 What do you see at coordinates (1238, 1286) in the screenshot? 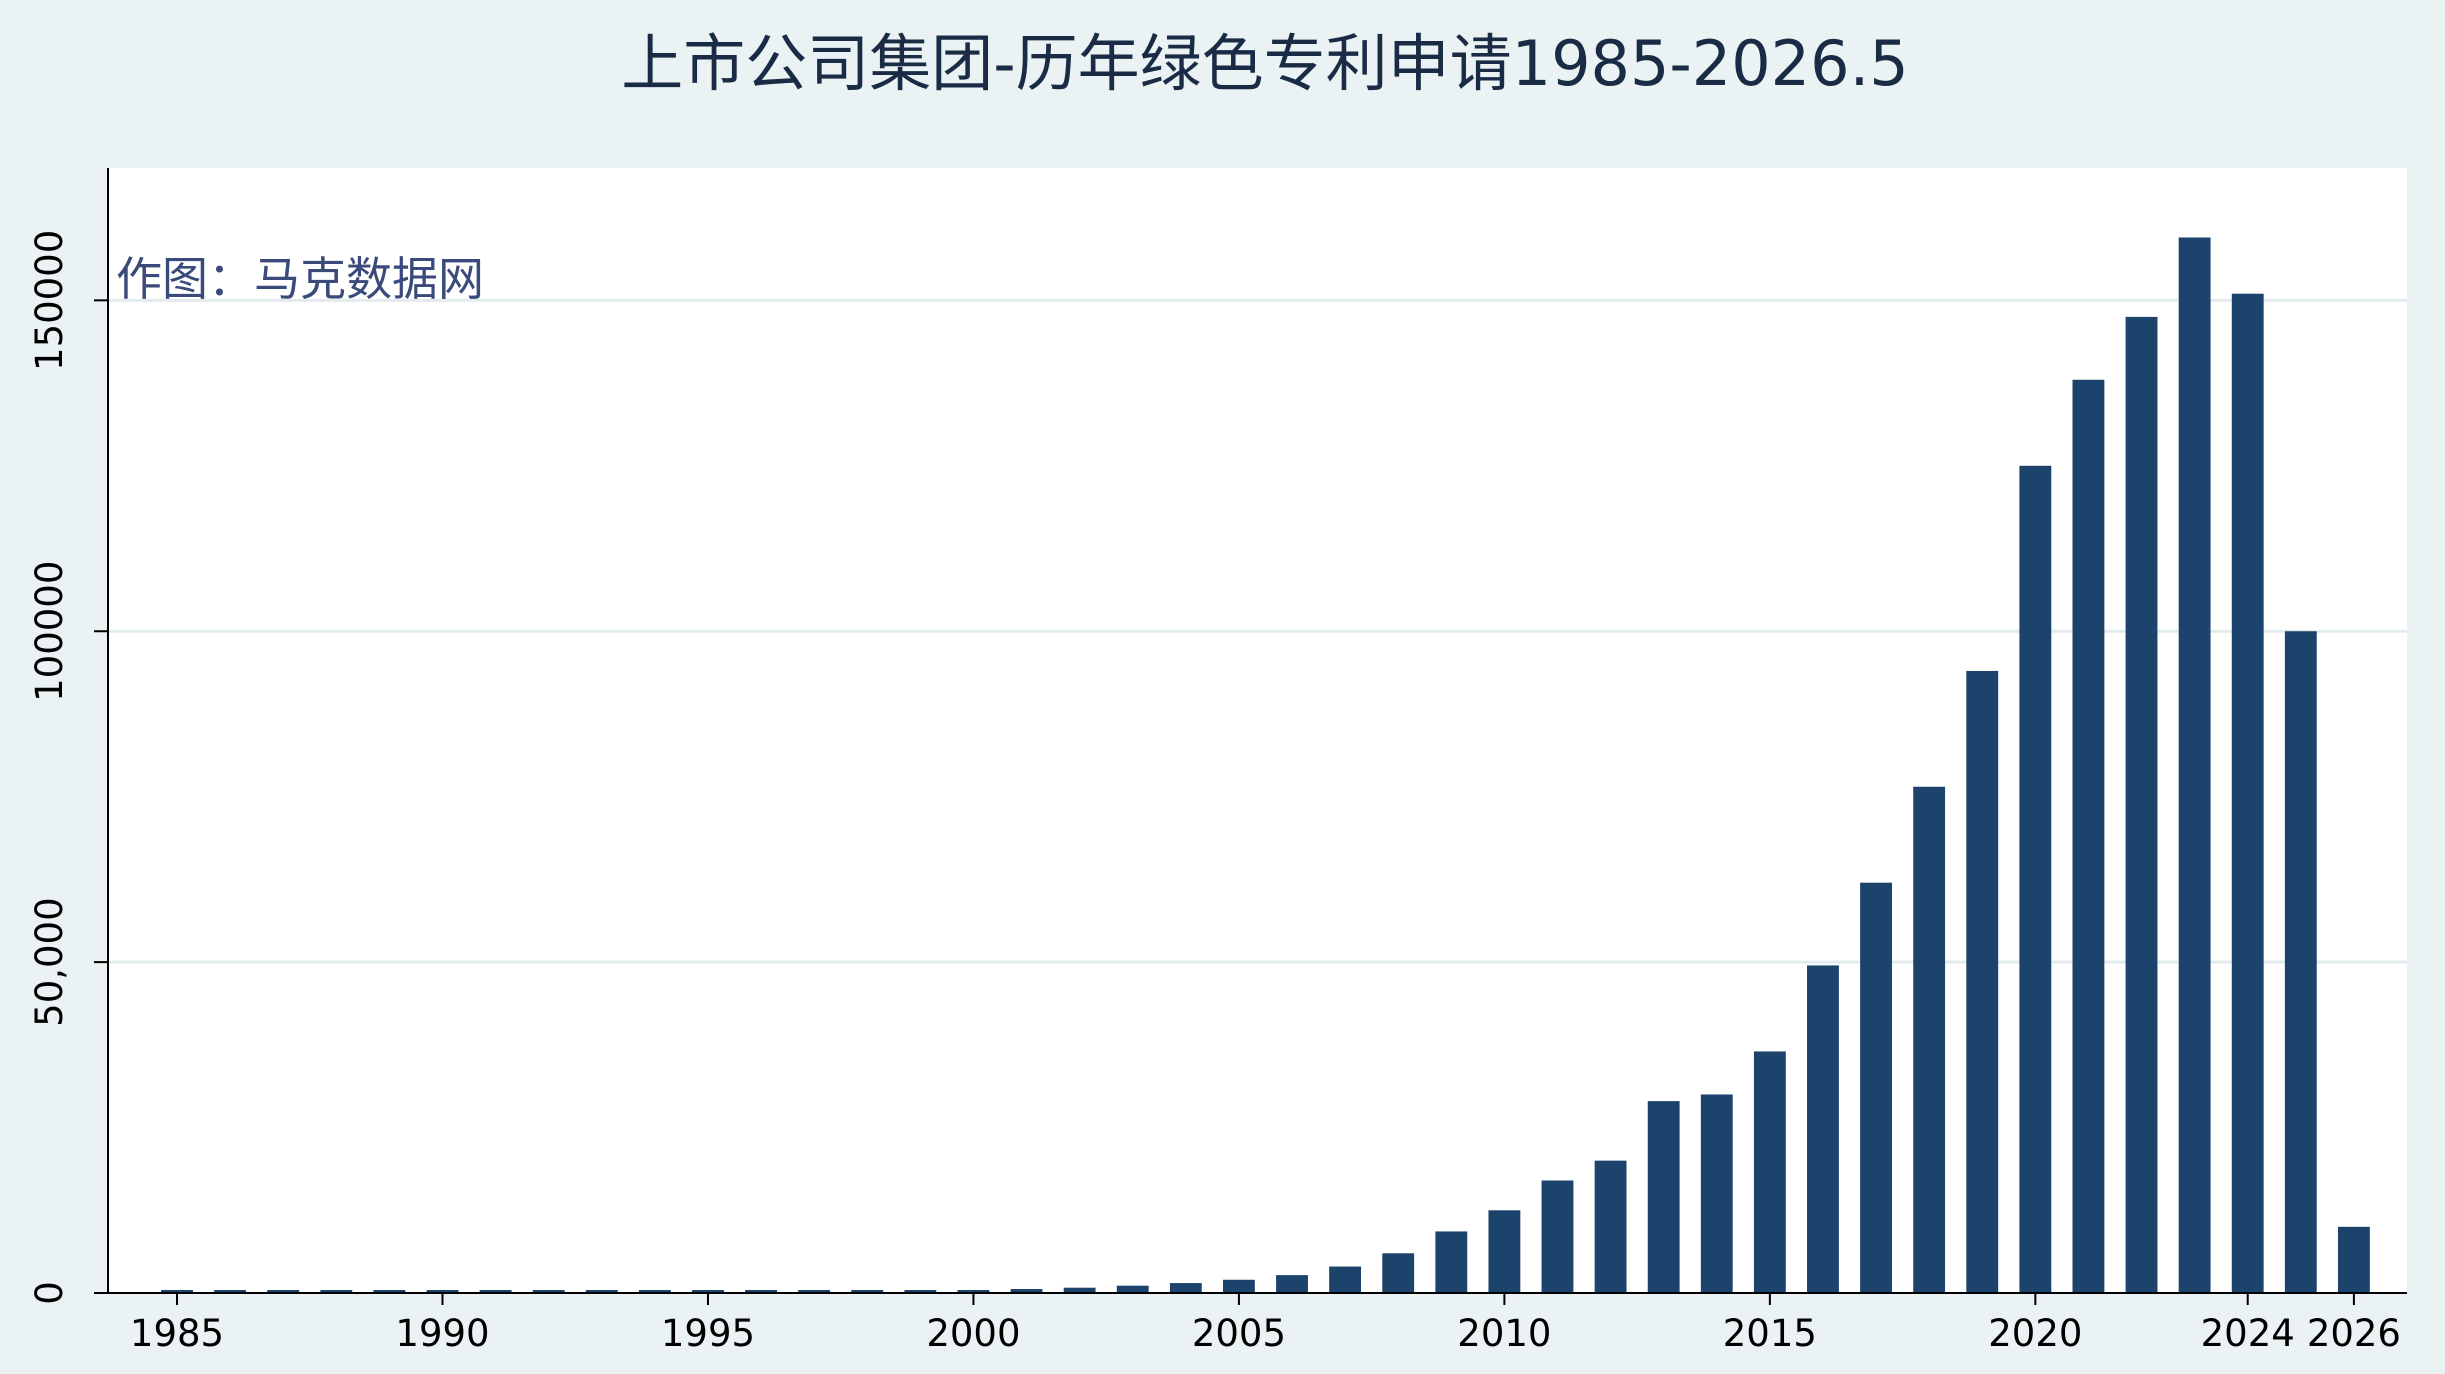
I see `bar-2005` at bounding box center [1238, 1286].